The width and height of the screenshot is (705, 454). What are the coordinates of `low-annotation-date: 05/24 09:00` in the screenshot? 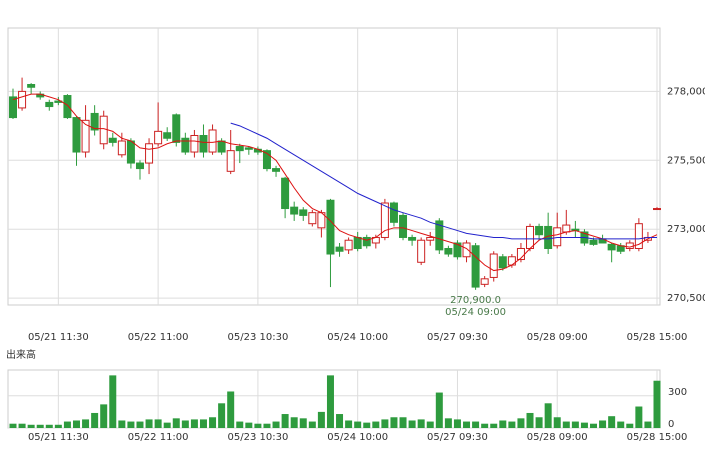 It's located at (475, 312).